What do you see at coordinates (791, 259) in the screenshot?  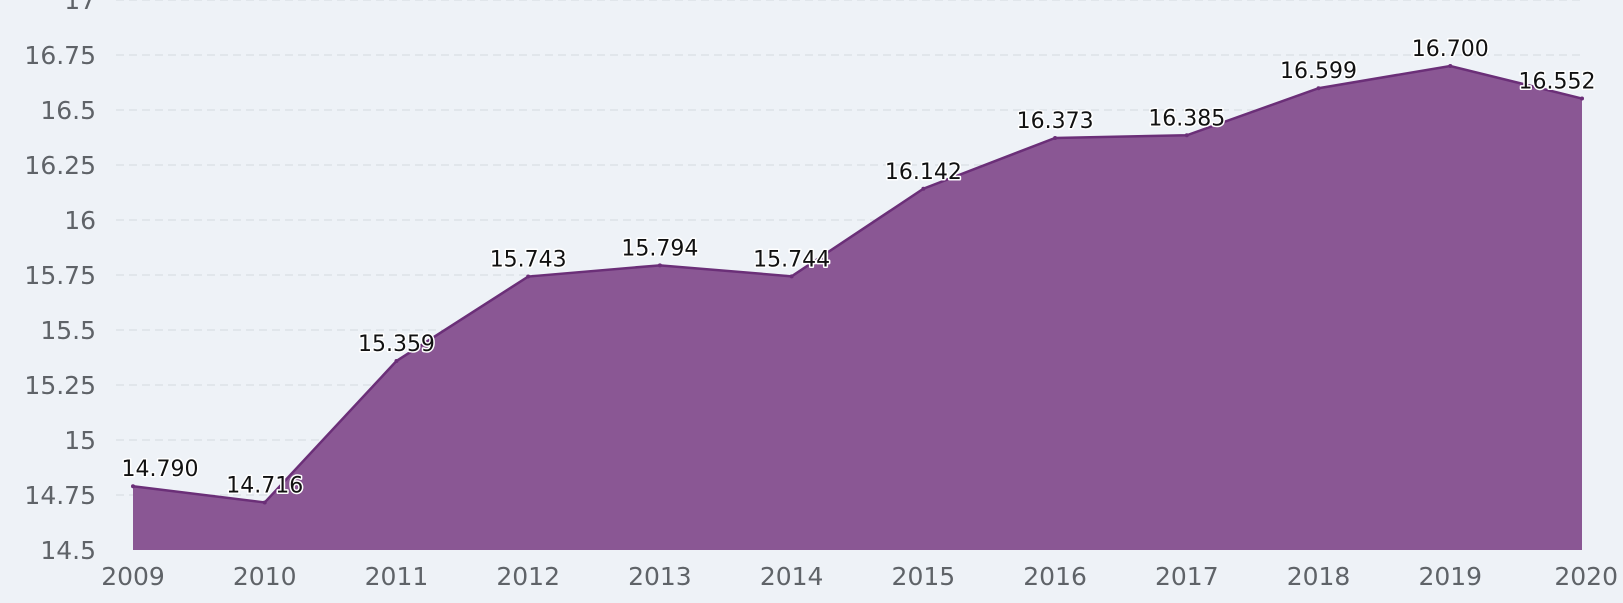 I see `data-label: 15.744` at bounding box center [791, 259].